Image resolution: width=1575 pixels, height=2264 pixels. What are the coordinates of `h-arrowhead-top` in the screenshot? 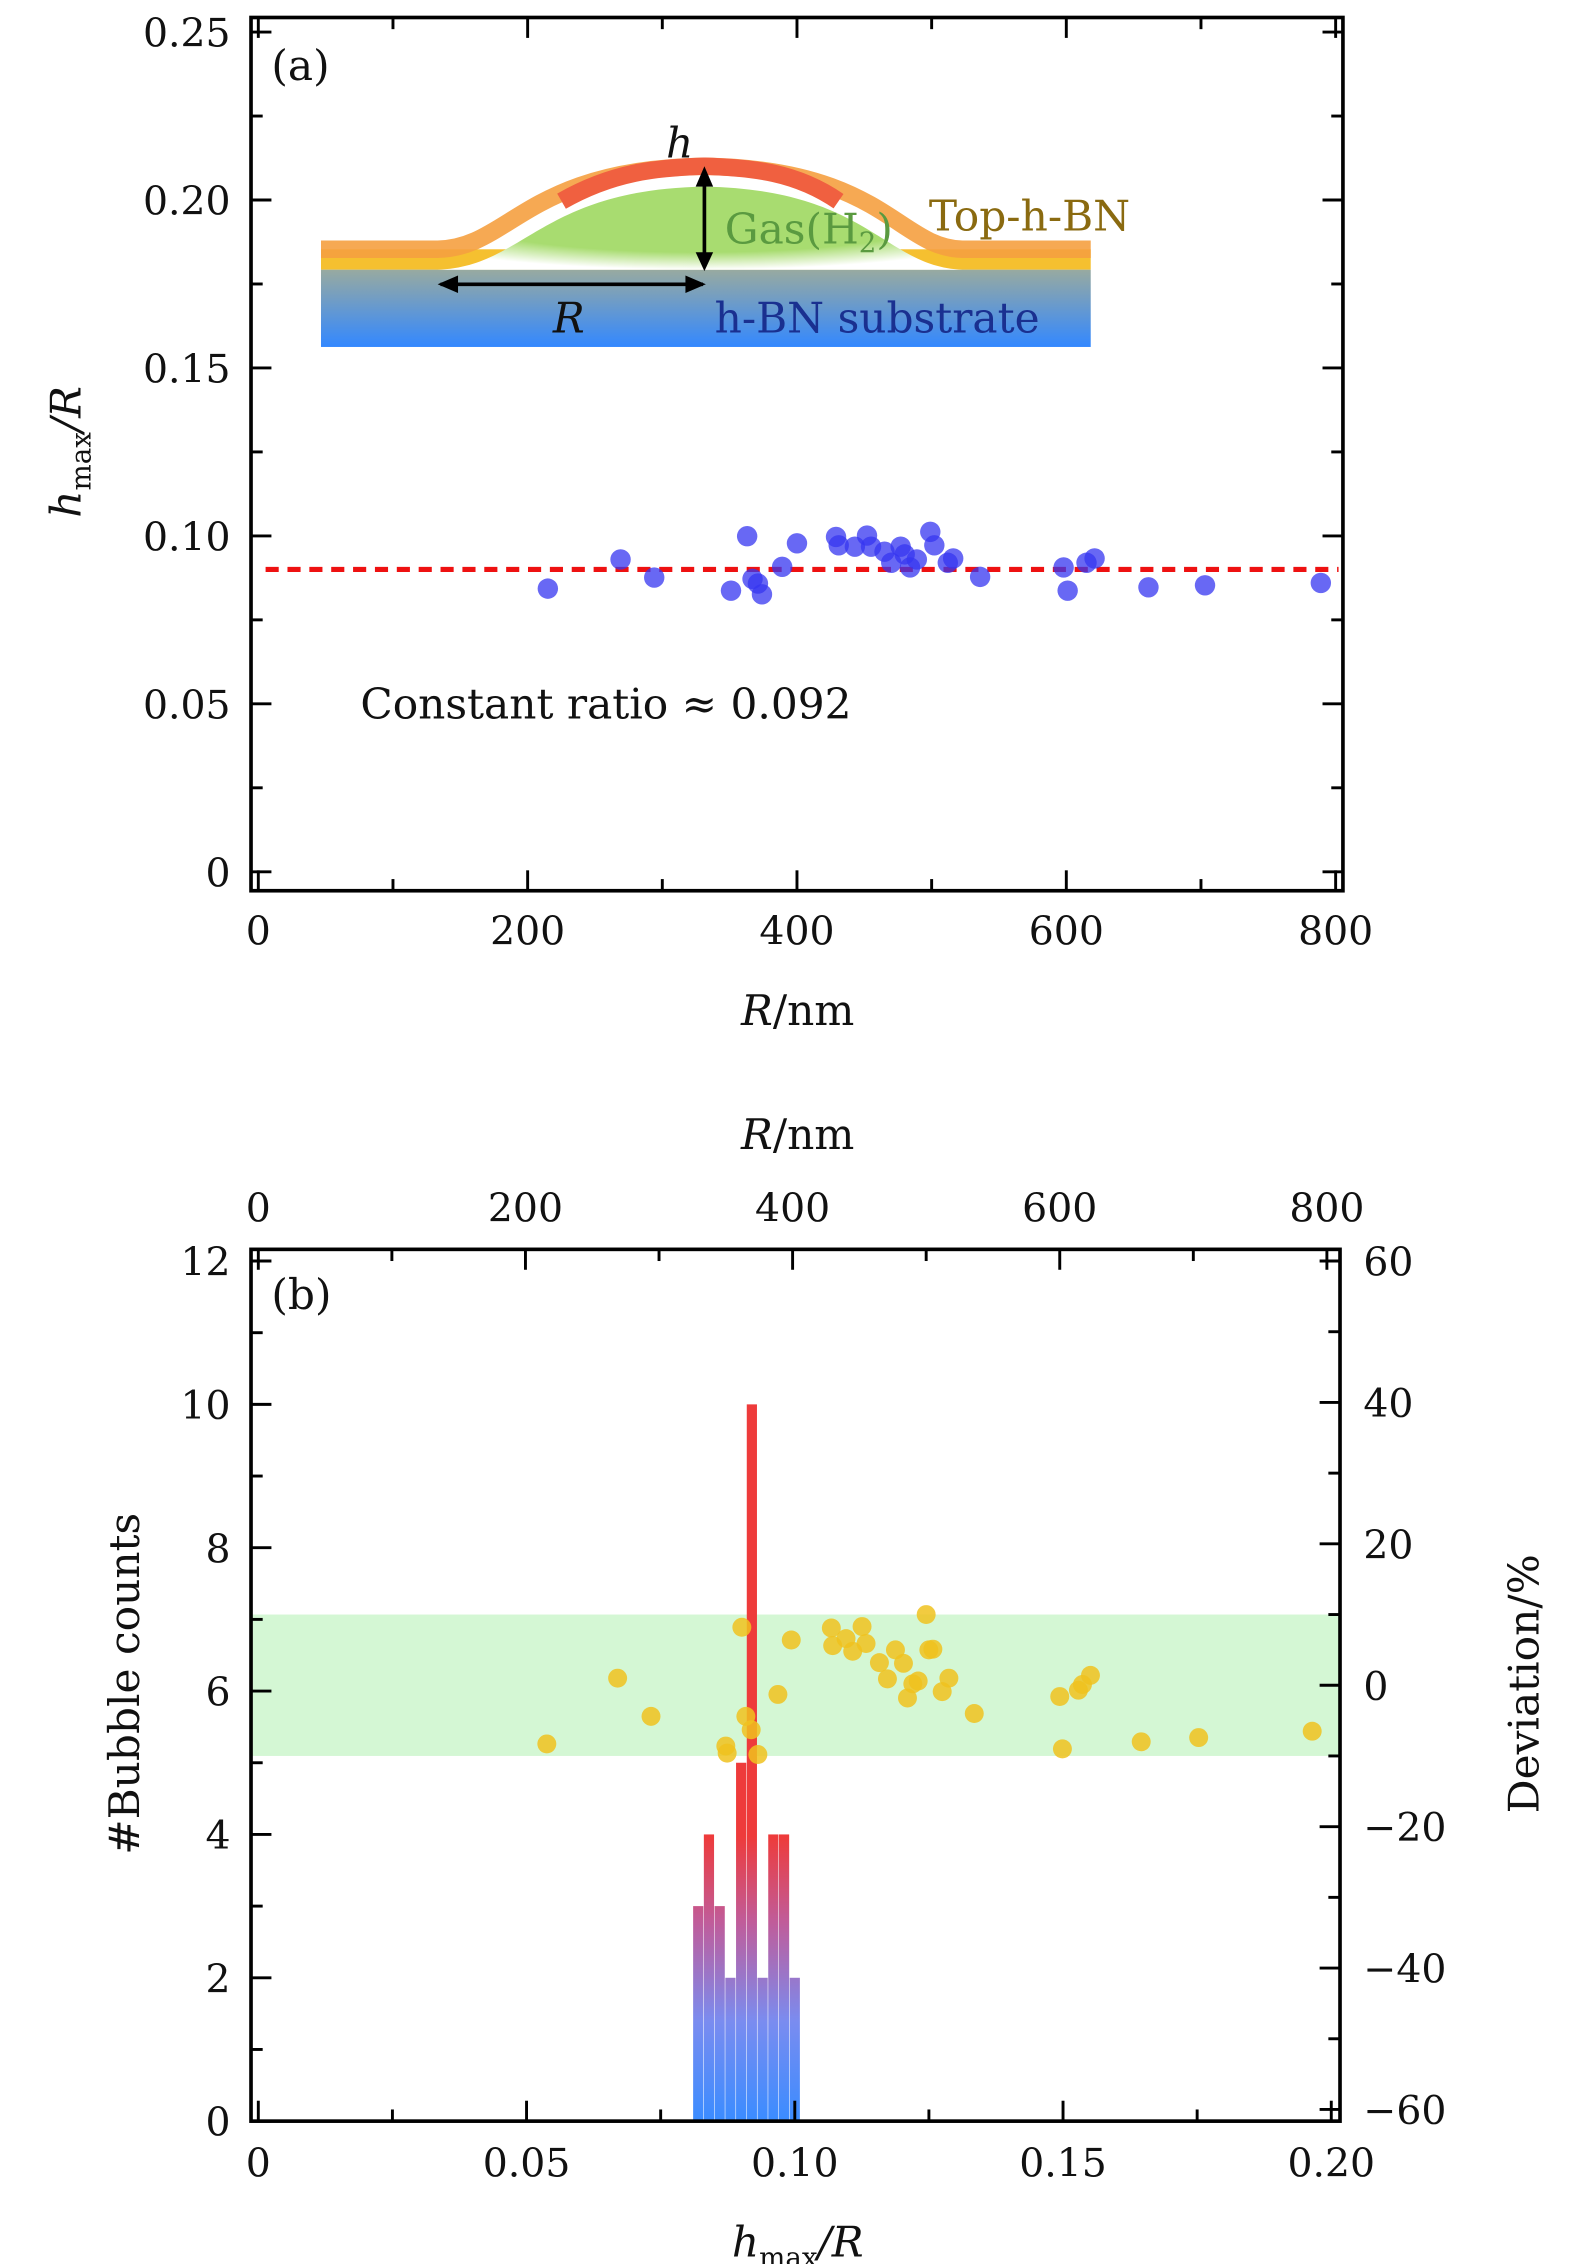 It's located at (704, 176).